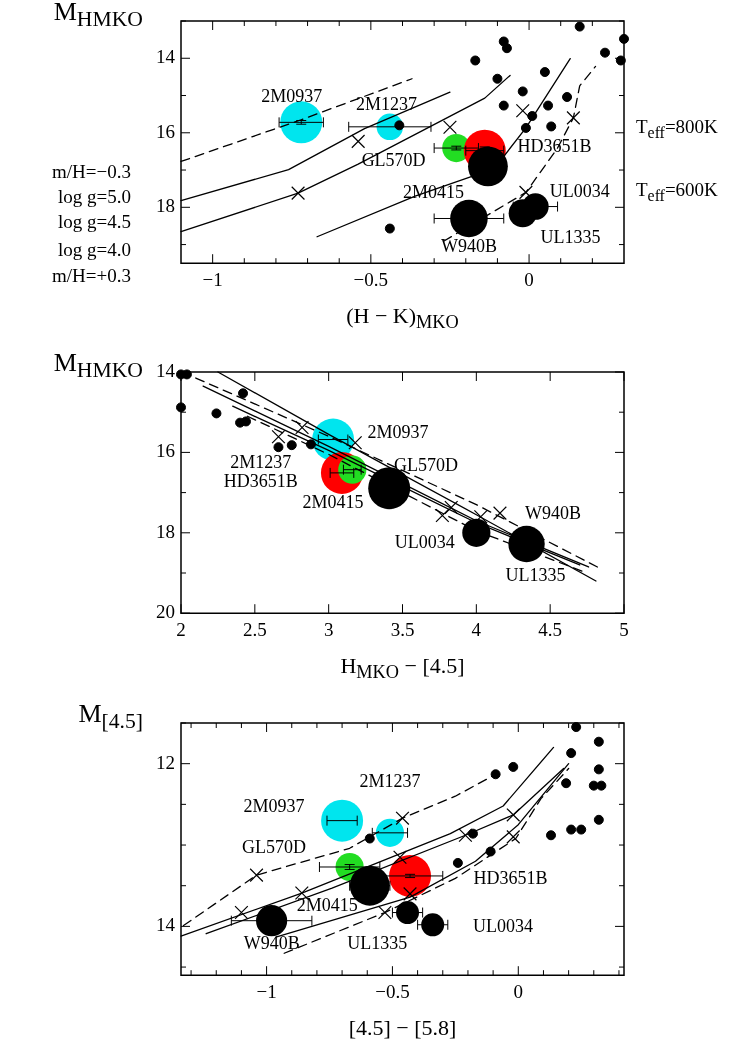  Describe the element at coordinates (328, 629) in the screenshot. I see `x-tick-label: 3` at that location.